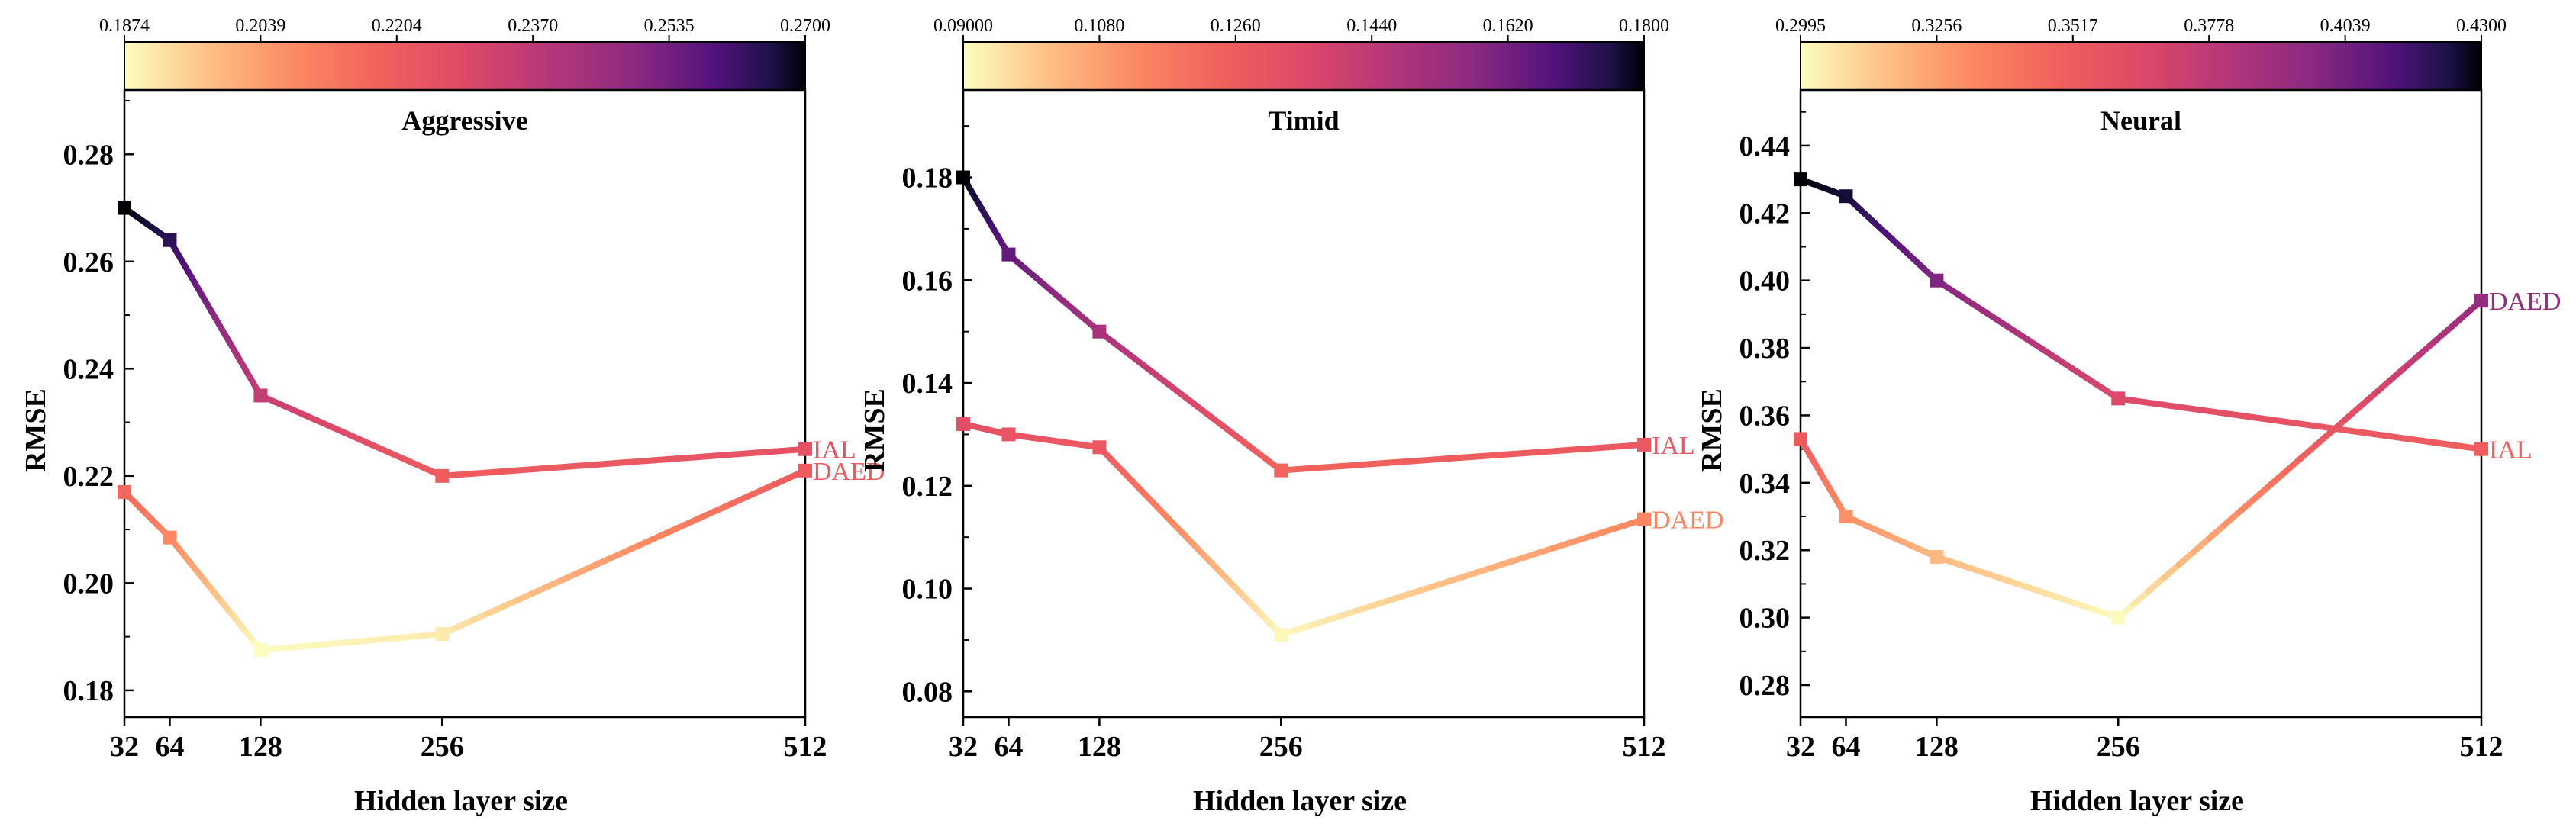  Describe the element at coordinates (928, 487) in the screenshot. I see `y-tick-label: 0.12` at that location.